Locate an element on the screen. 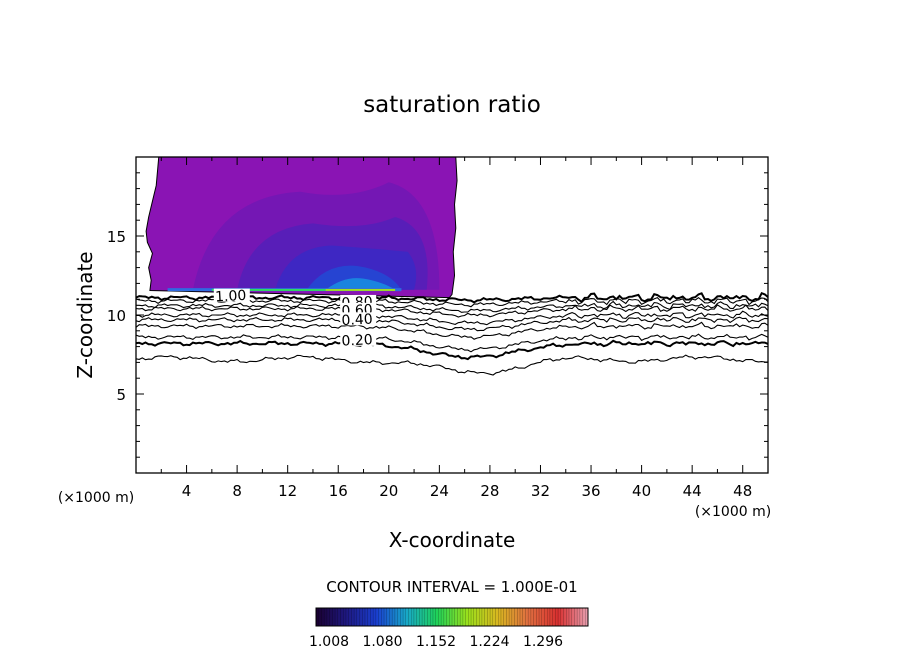 The image size is (904, 654). x-tick-label: 12 is located at coordinates (287, 491).